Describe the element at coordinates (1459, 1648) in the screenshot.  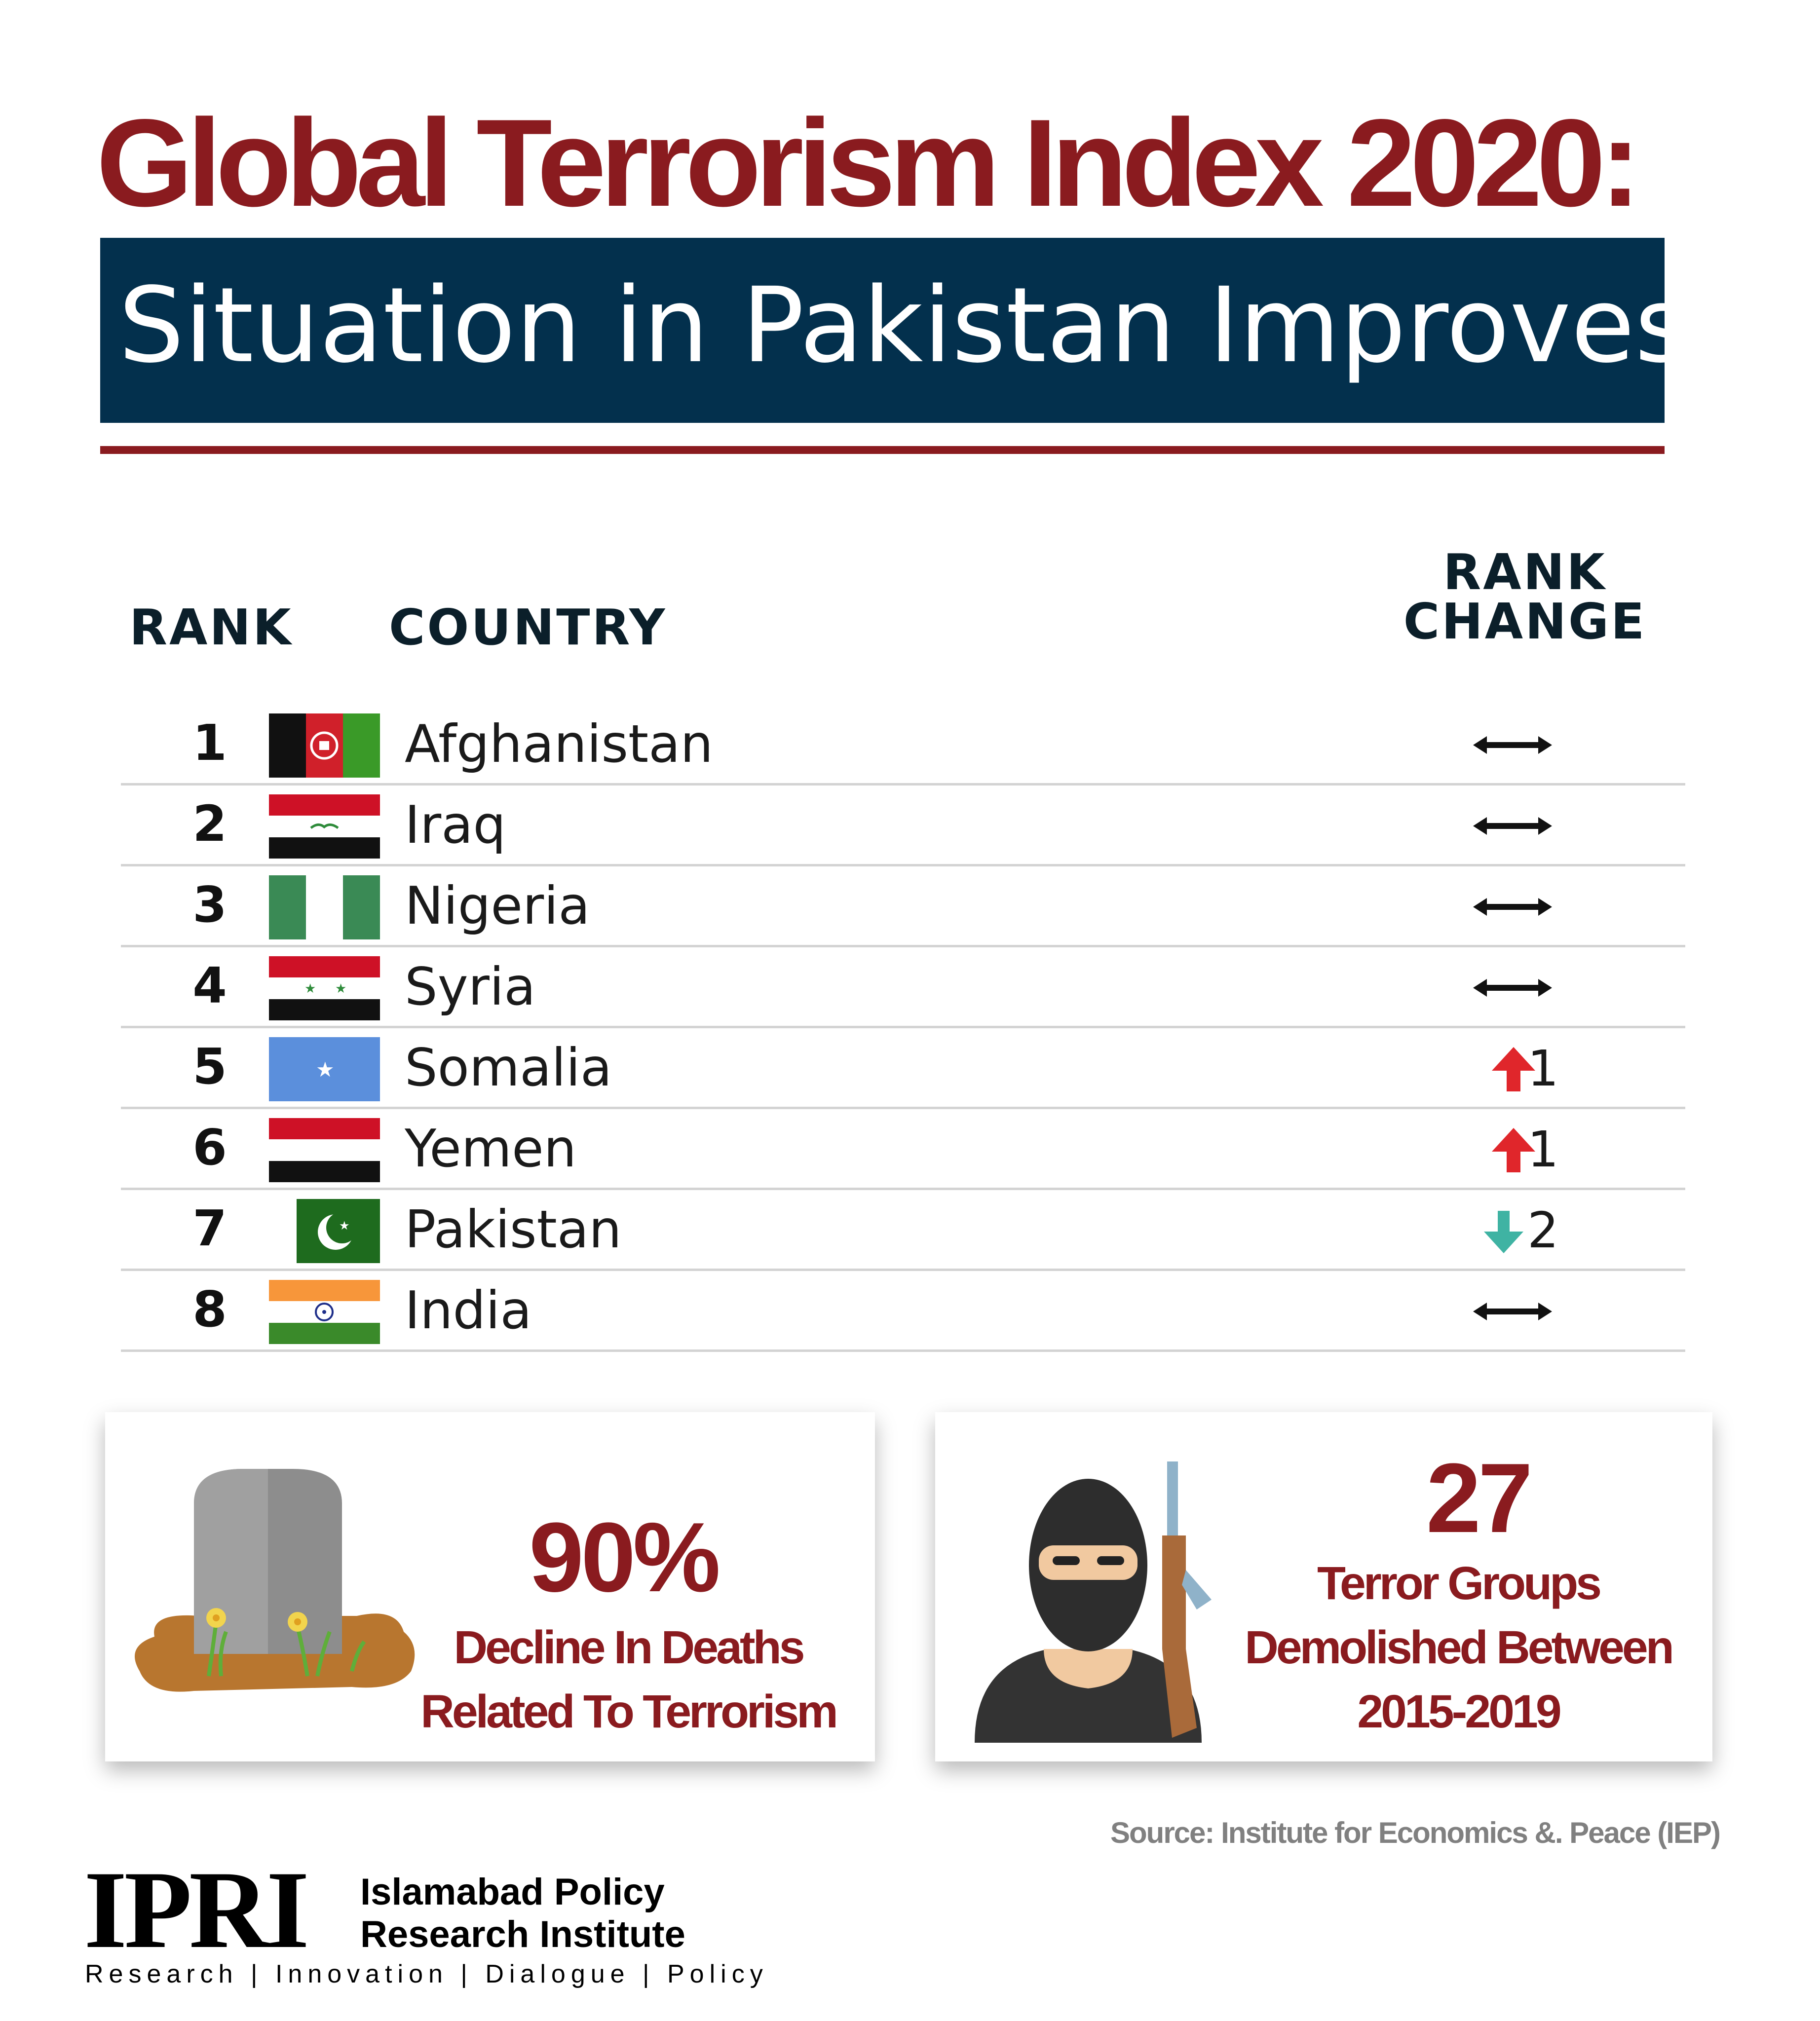
I see `terror-groups-line2: Demolished Between` at that location.